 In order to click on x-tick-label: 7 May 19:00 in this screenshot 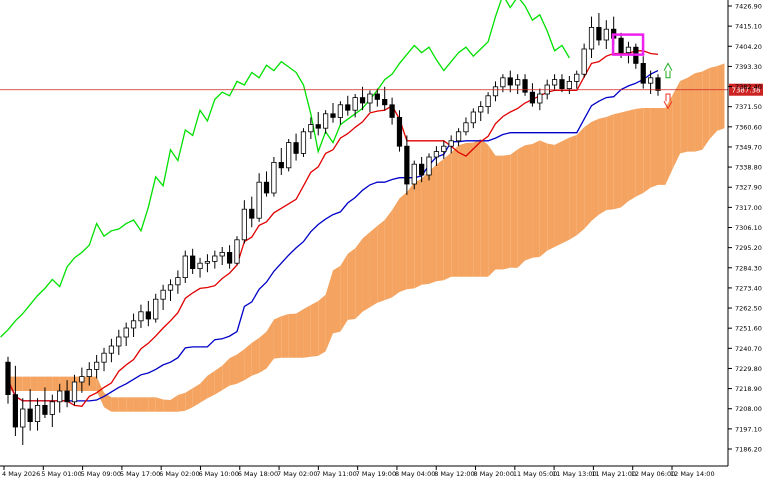, I will do `click(376, 474)`.